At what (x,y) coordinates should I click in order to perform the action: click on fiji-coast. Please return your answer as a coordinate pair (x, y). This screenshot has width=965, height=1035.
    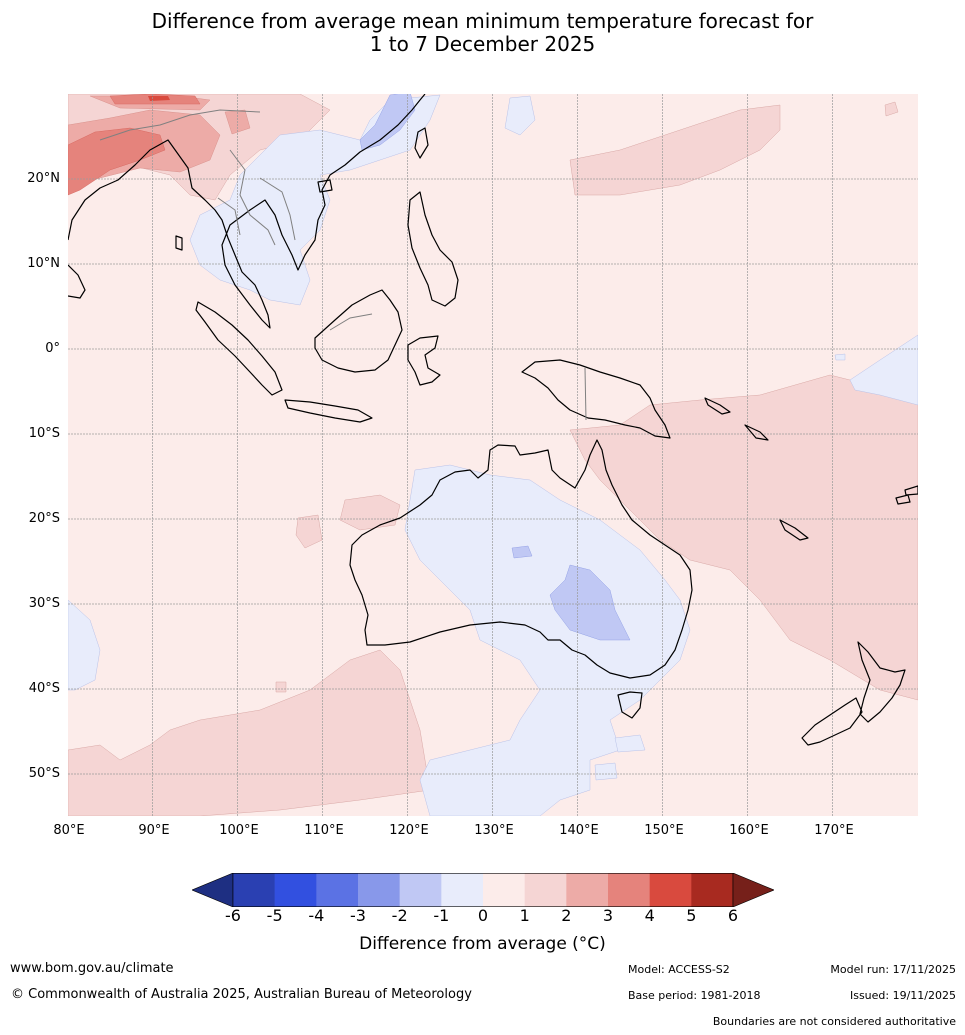
    Looking at the image, I should click on (906, 495).